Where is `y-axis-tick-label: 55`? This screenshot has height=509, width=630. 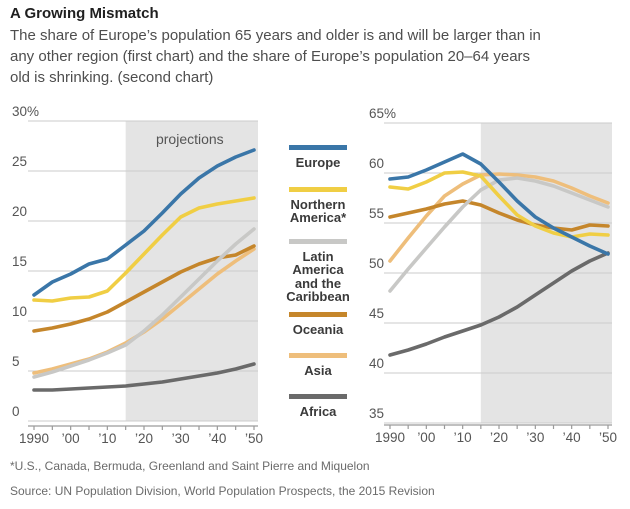 y-axis-tick-label: 55 is located at coordinates (376, 213).